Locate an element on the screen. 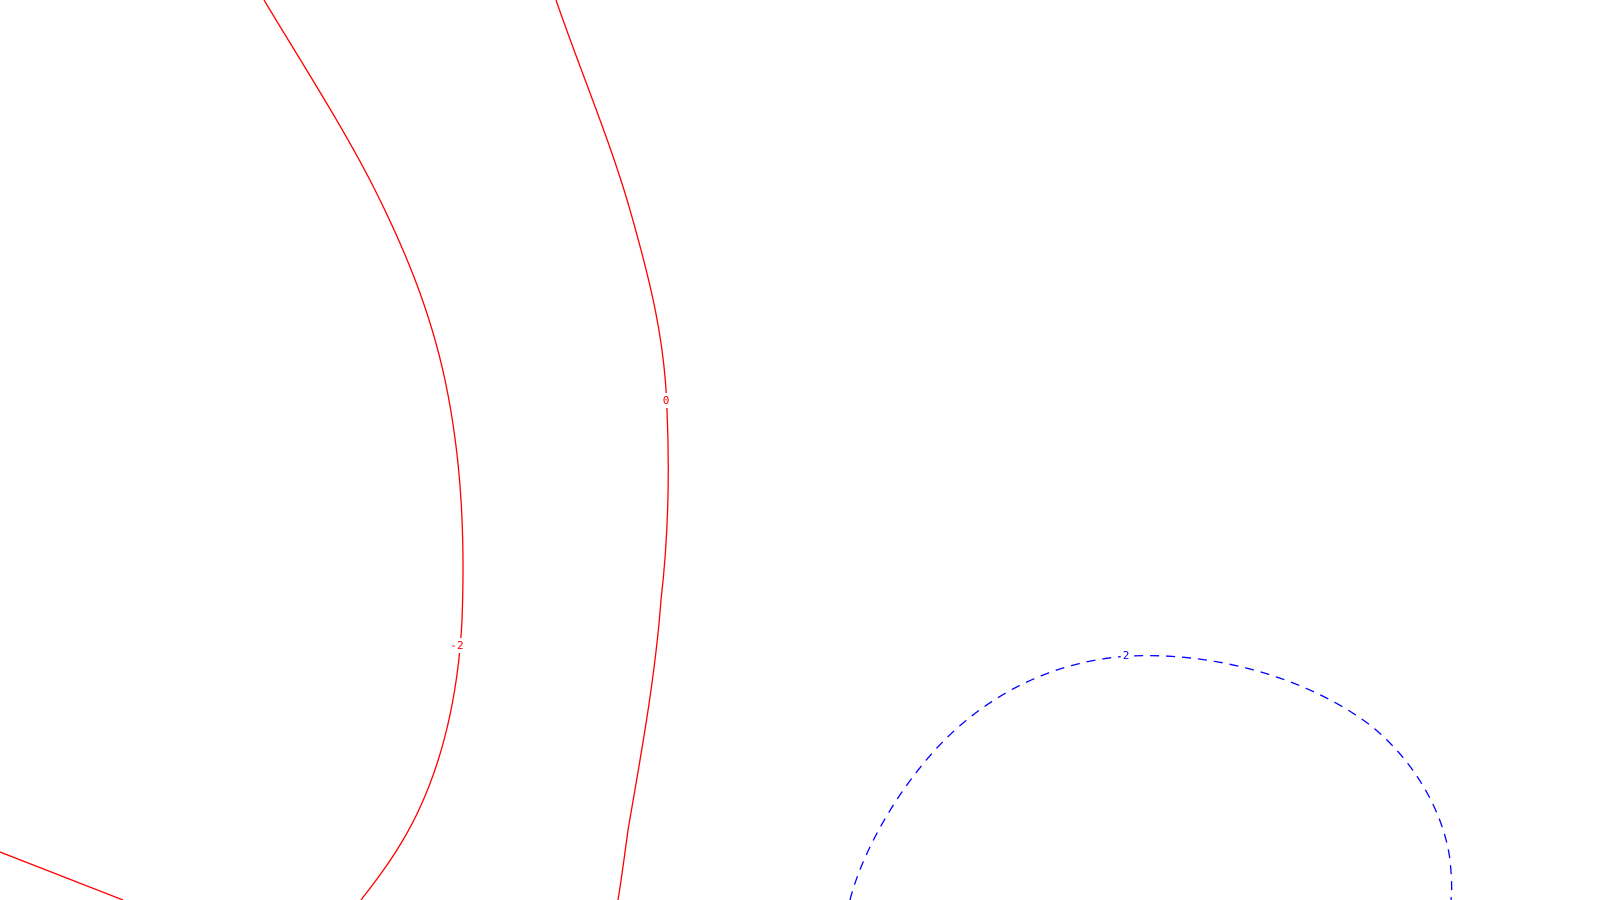 Image resolution: width=1600 pixels, height=900 pixels. contour-label: 0 is located at coordinates (666, 400).